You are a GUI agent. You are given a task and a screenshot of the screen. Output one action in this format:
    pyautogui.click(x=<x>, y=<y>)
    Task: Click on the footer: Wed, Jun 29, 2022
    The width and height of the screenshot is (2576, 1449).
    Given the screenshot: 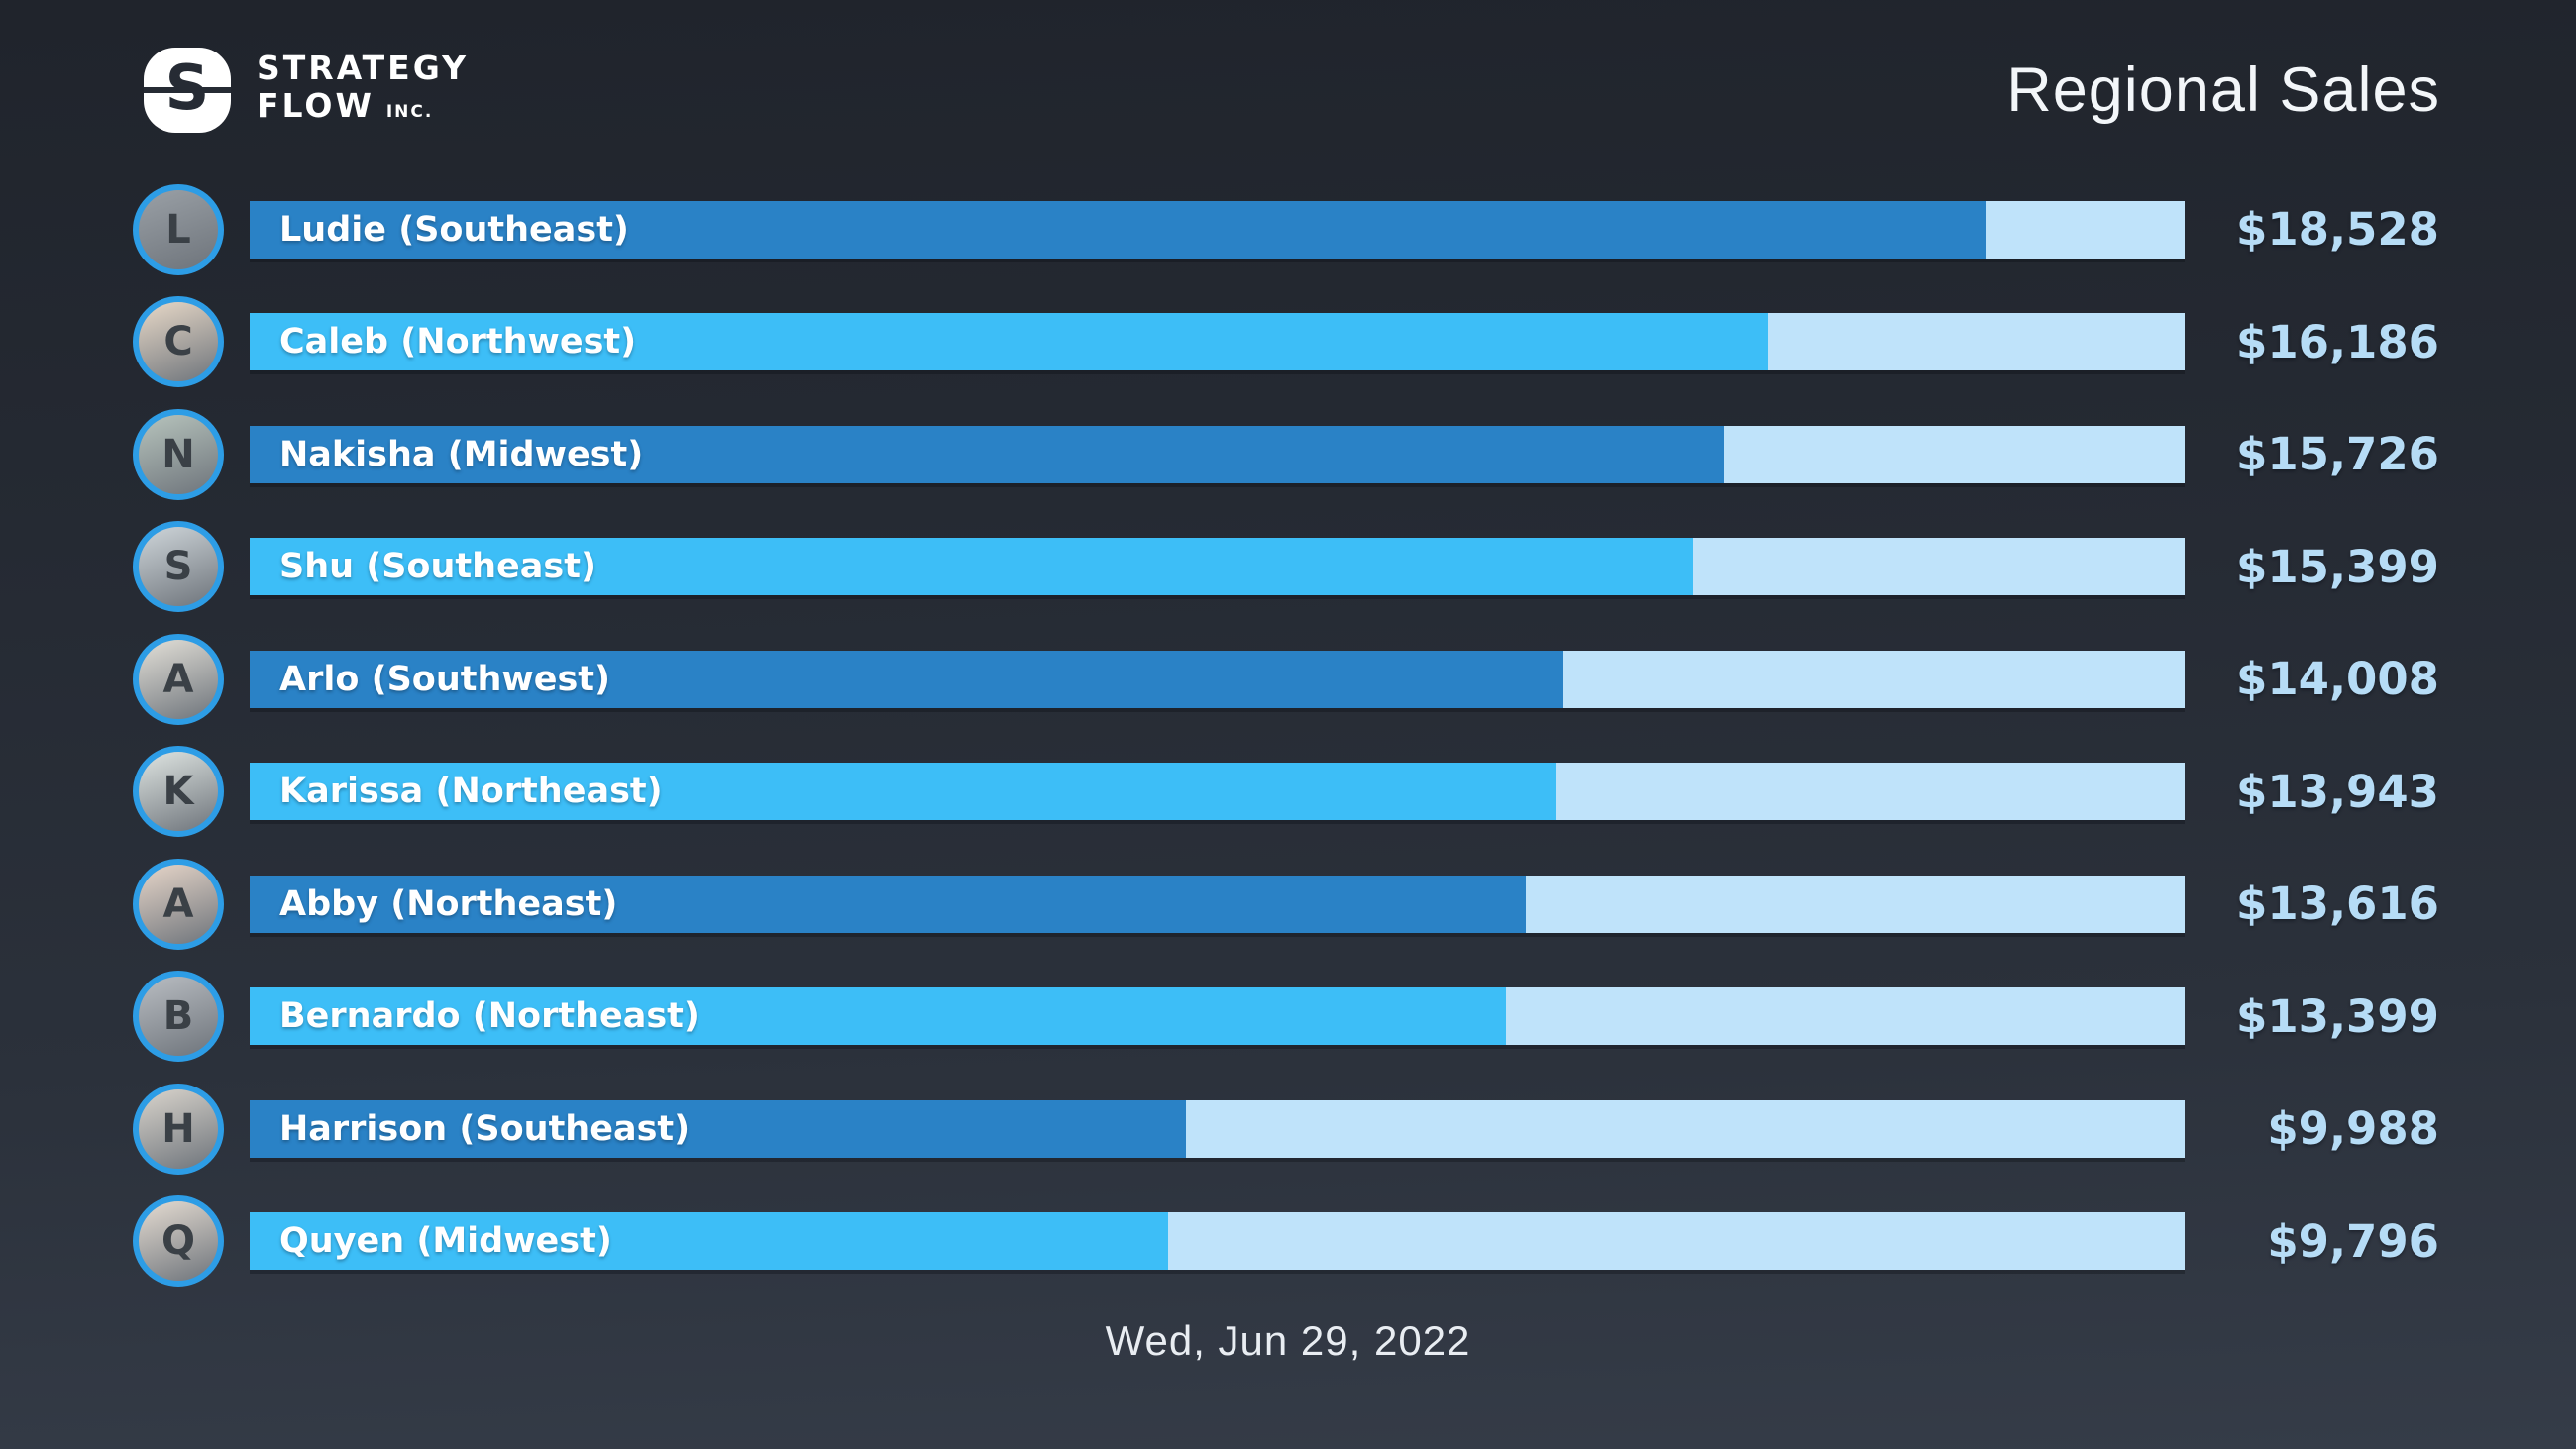 What is the action you would take?
    pyautogui.click(x=1288, y=1341)
    